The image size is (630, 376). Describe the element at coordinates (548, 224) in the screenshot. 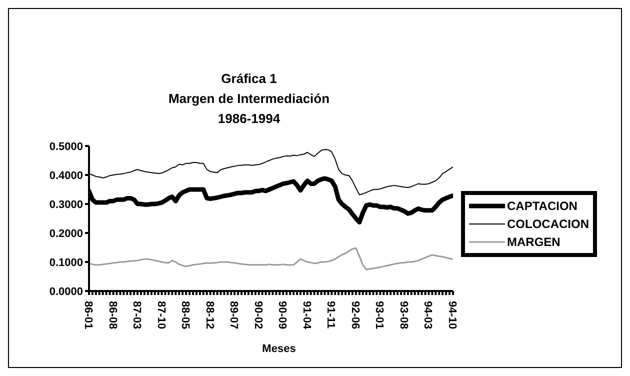

I see `legend-label: COLOCACION` at that location.